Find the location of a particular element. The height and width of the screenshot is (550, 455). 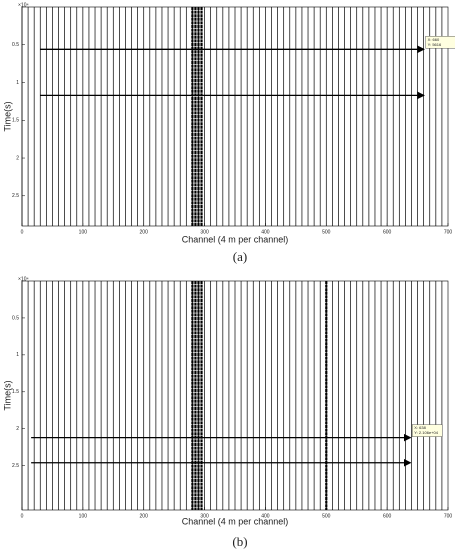

caption: (a) is located at coordinates (240, 256).